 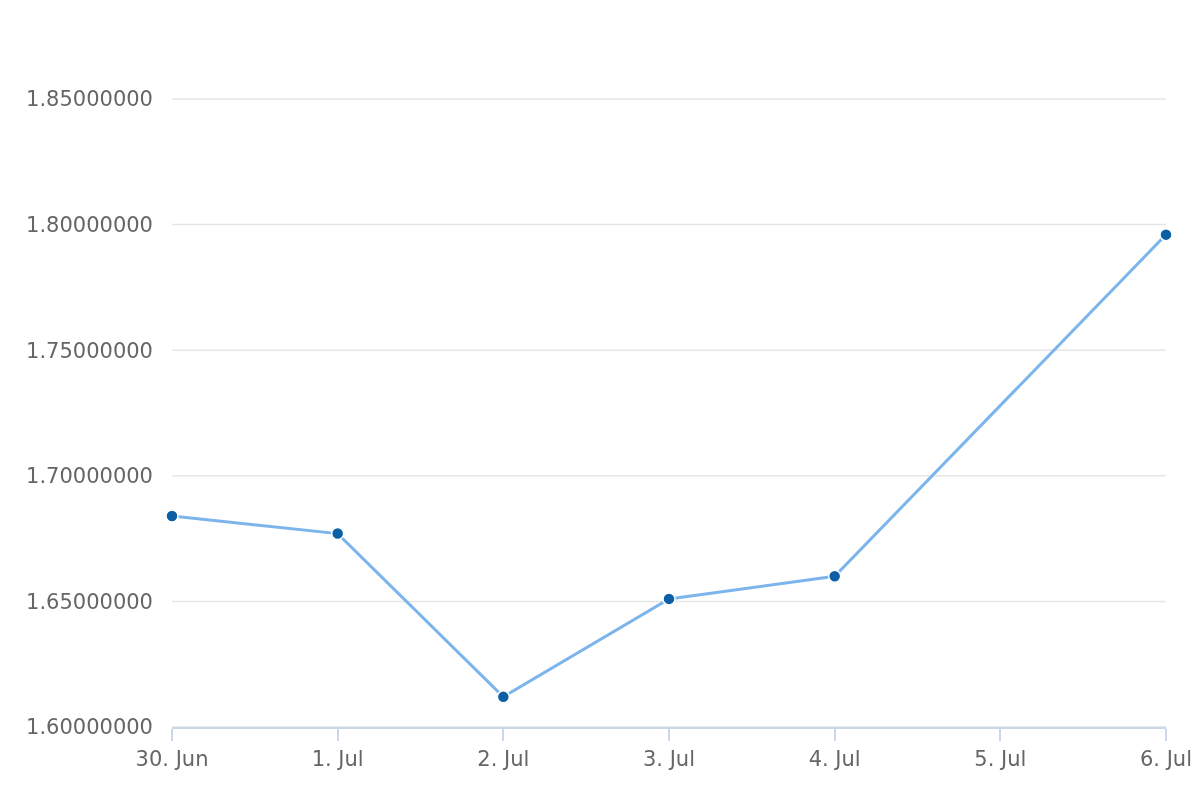 What do you see at coordinates (89, 350) in the screenshot?
I see `y-tick-label: 1.75000000` at bounding box center [89, 350].